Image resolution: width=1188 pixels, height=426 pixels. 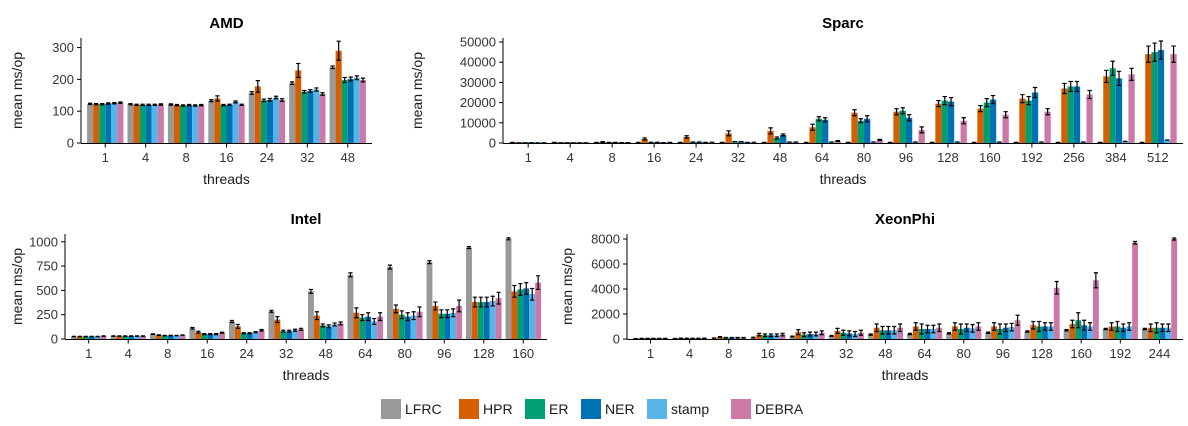 What do you see at coordinates (905, 219) in the screenshot?
I see `chart-title: XeonPhi` at bounding box center [905, 219].